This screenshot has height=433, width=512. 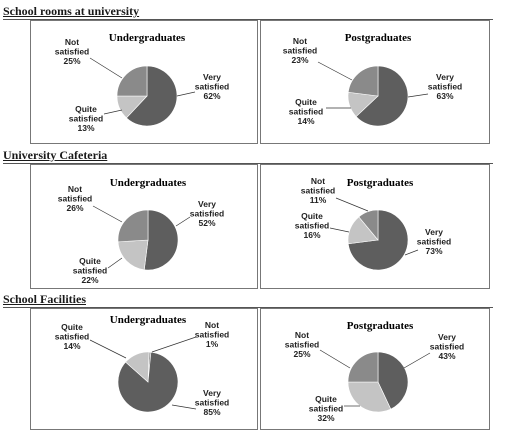 What do you see at coordinates (55, 155) in the screenshot?
I see `section-title-cafeteria: University Cafeteria` at bounding box center [55, 155].